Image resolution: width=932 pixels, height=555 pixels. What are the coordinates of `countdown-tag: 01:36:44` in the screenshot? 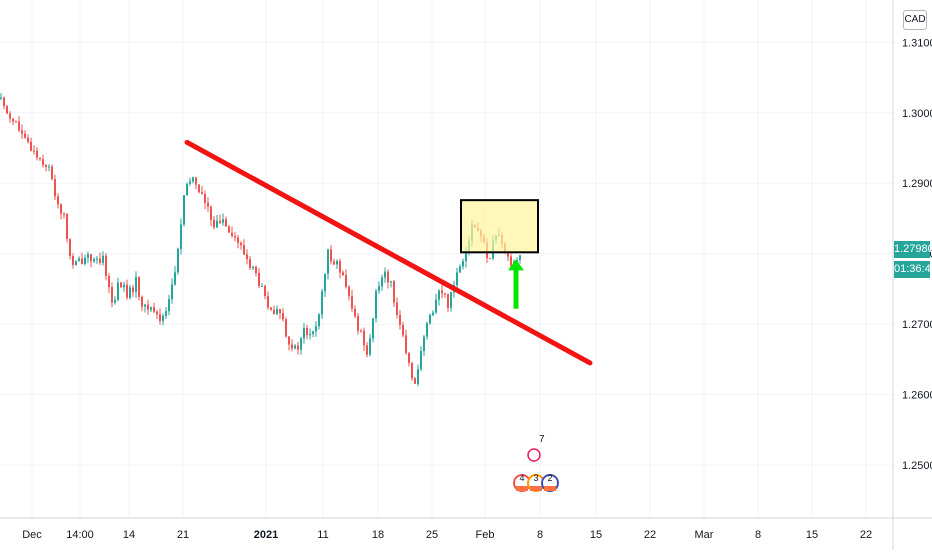 It's located at (913, 269).